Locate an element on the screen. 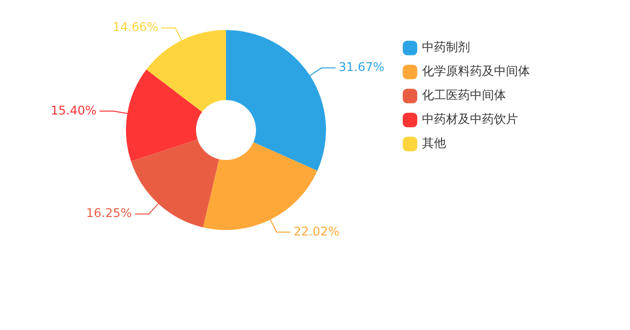 The height and width of the screenshot is (330, 630). data-label: 15.40% is located at coordinates (73, 110).